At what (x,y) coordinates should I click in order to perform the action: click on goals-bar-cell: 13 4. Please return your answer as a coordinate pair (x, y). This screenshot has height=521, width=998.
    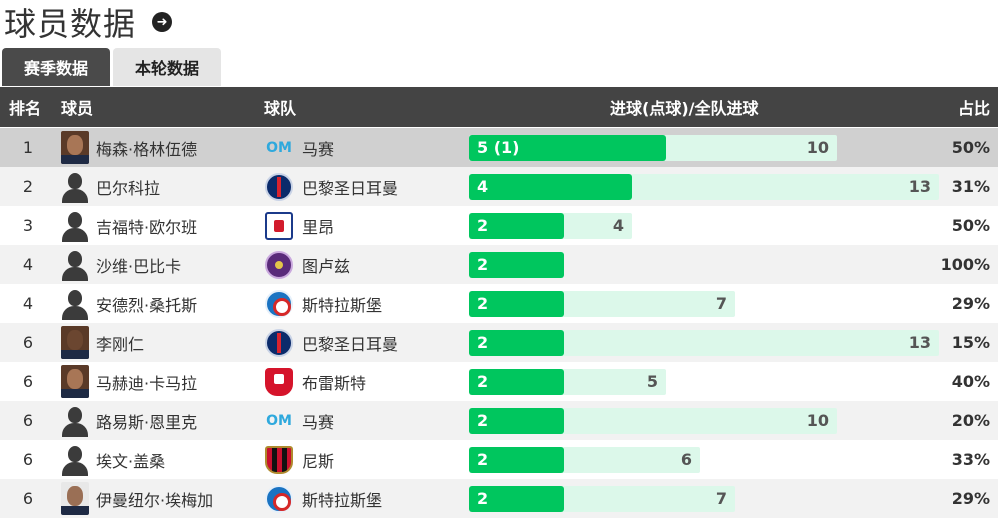
    Looking at the image, I should click on (704, 186).